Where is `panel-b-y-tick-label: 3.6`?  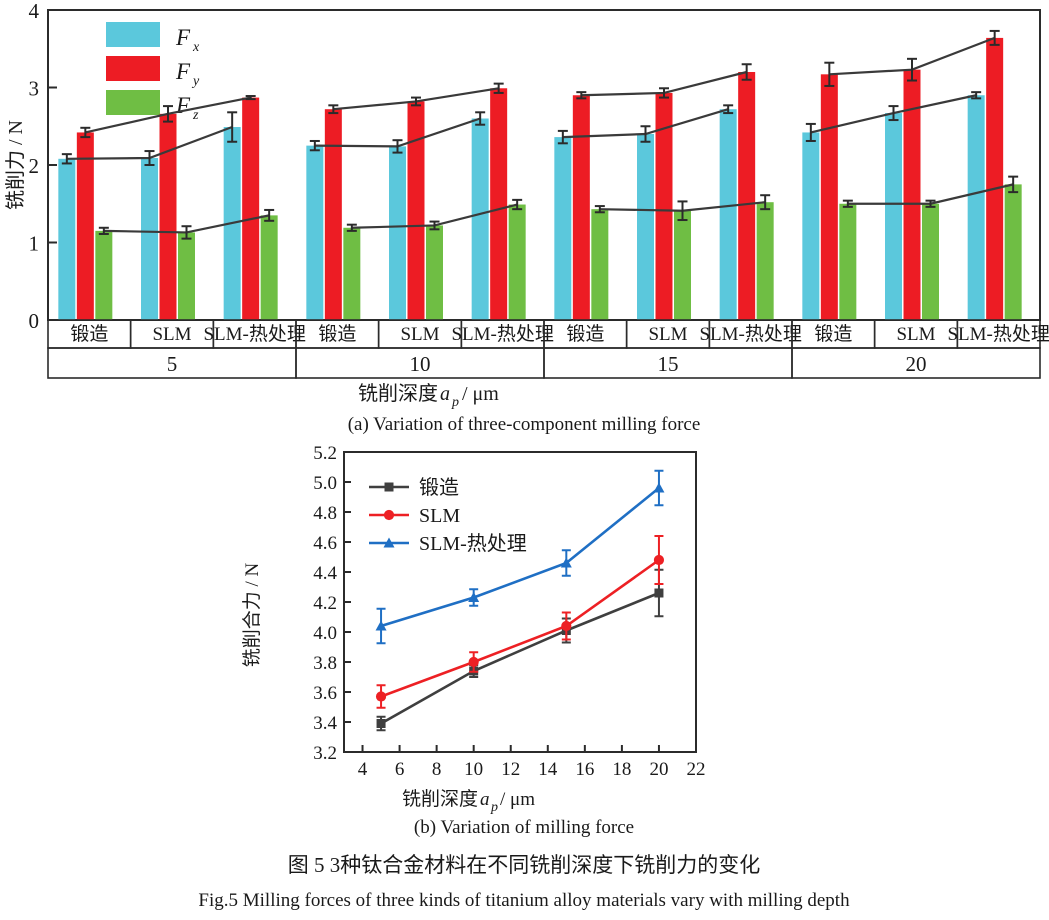
panel-b-y-tick-label: 3.6 is located at coordinates (325, 693).